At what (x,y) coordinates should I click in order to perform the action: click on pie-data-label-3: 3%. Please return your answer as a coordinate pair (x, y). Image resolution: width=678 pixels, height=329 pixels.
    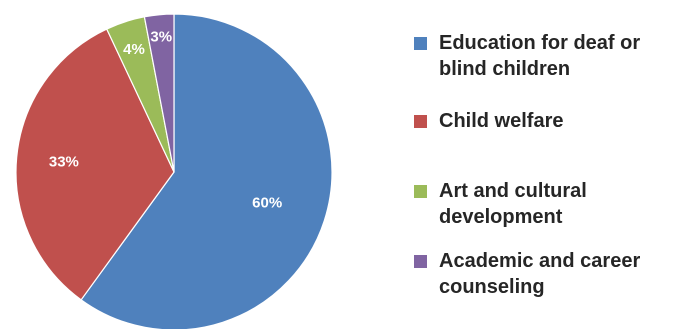
    Looking at the image, I should click on (161, 37).